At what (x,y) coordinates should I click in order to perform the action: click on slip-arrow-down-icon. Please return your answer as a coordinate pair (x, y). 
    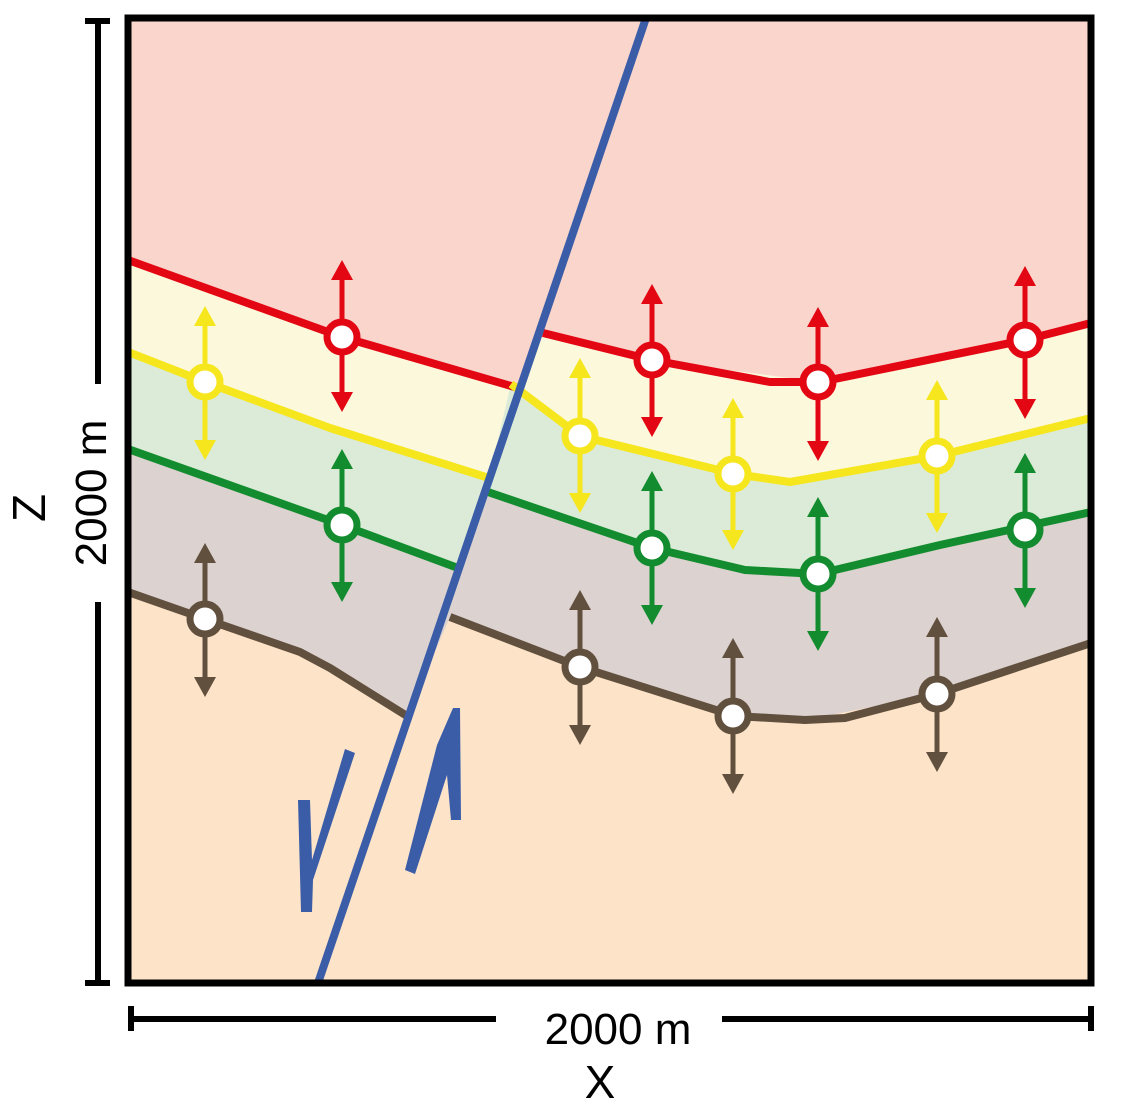
    Looking at the image, I should click on (326, 830).